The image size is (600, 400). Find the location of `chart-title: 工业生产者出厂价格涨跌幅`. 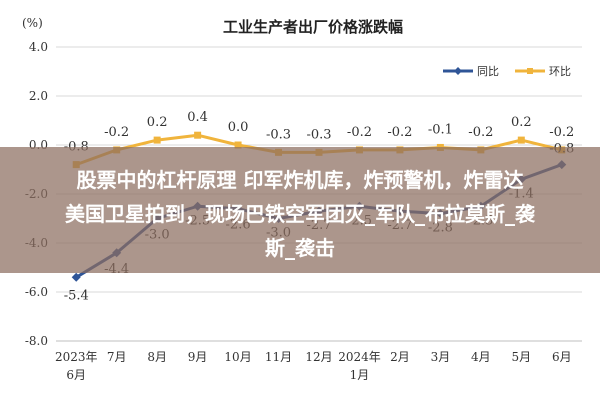

chart-title: 工业生产者出厂价格涨跌幅 is located at coordinates (313, 27).